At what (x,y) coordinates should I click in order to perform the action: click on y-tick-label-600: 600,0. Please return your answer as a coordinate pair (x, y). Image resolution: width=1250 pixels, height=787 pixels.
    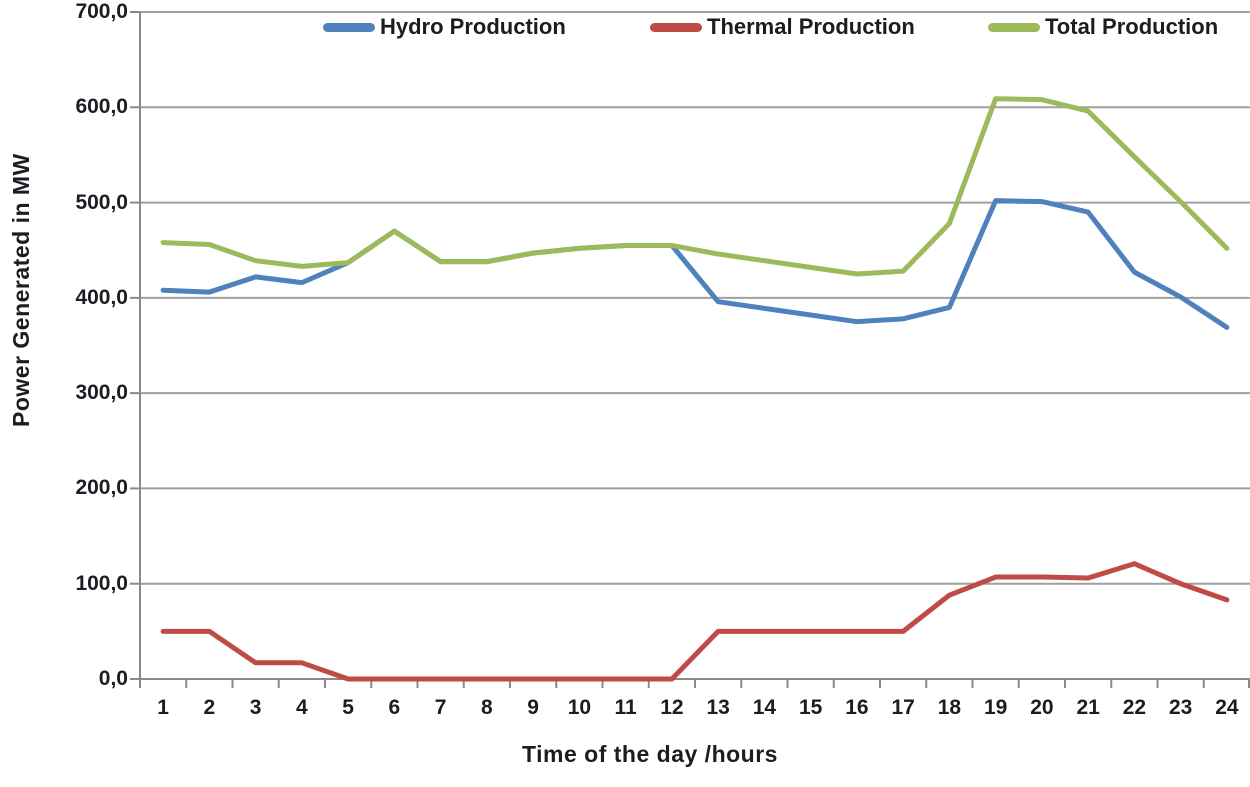
    Looking at the image, I should click on (101, 107).